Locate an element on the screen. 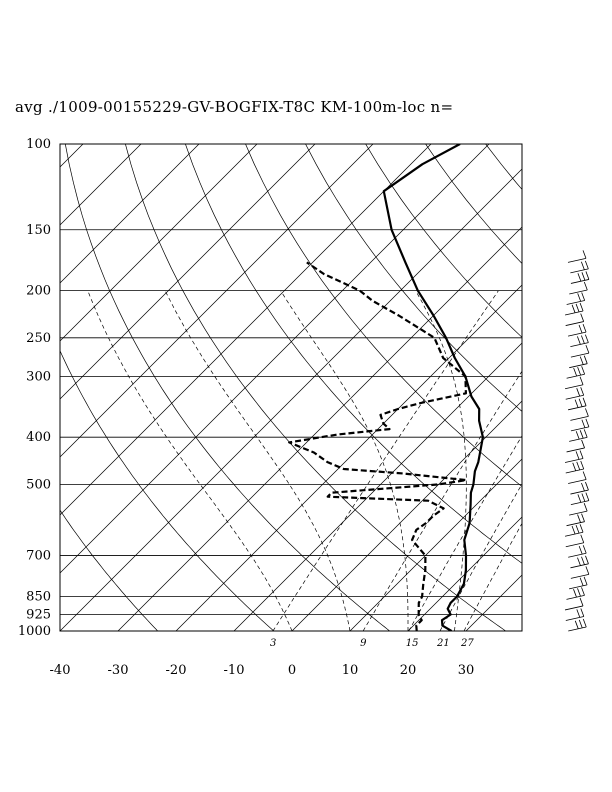 This screenshot has width=612, height=792. temperature-tick-label: 30 is located at coordinates (466, 670).